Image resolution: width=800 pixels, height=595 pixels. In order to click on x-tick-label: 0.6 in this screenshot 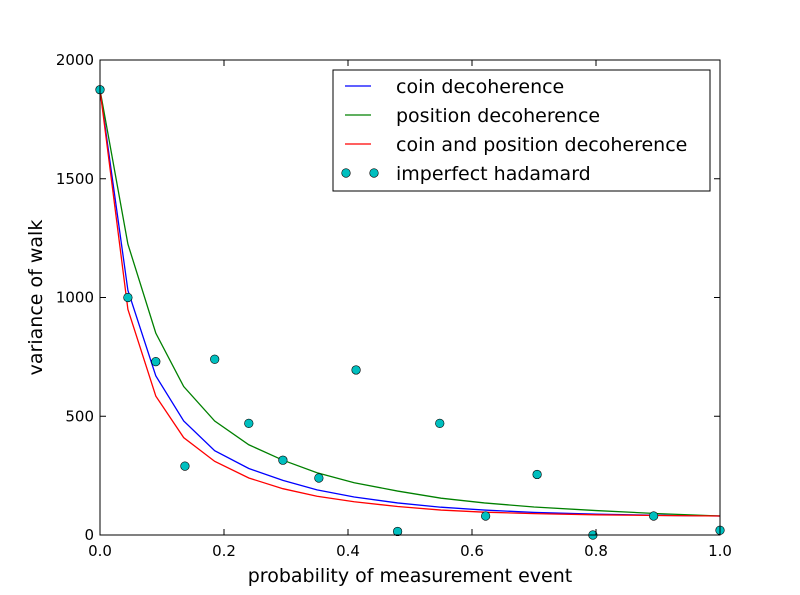, I will do `click(472, 551)`.